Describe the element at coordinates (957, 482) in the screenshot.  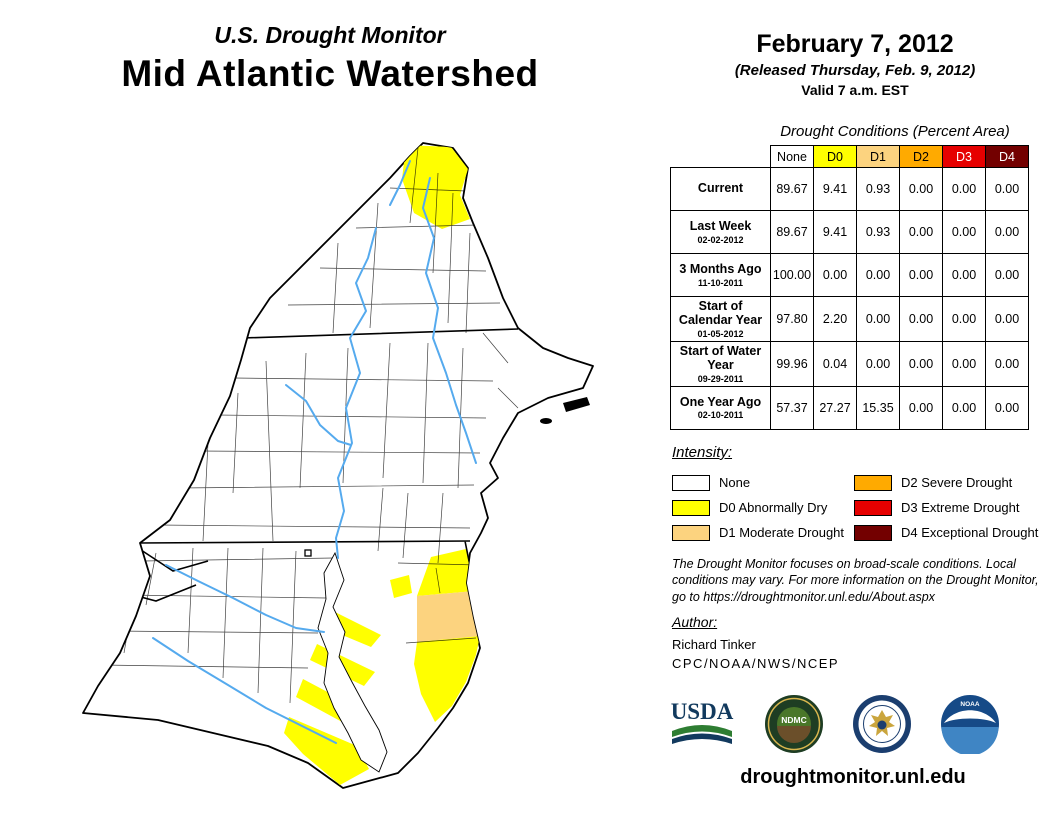
I see `legend-label: D2 Severe Drought` at that location.